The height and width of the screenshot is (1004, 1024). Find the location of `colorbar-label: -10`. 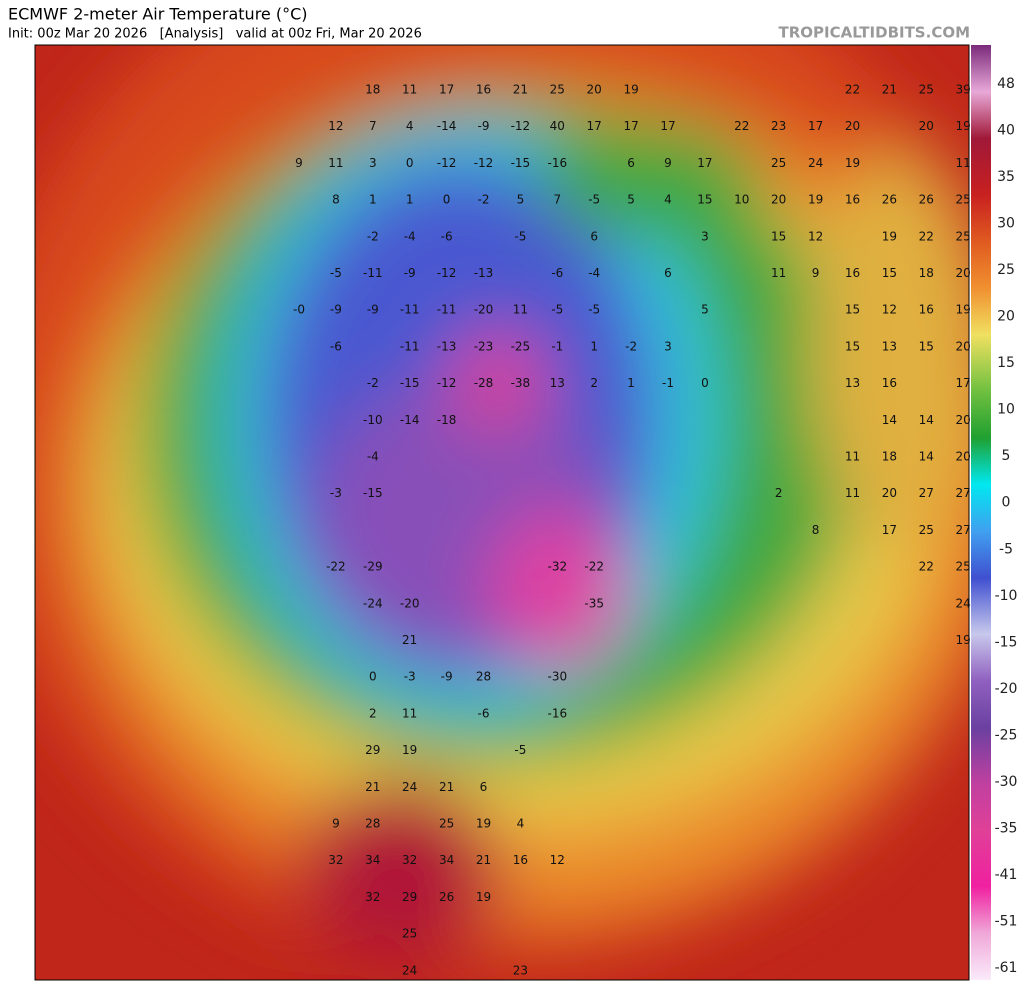

colorbar-label: -10 is located at coordinates (1006, 596).